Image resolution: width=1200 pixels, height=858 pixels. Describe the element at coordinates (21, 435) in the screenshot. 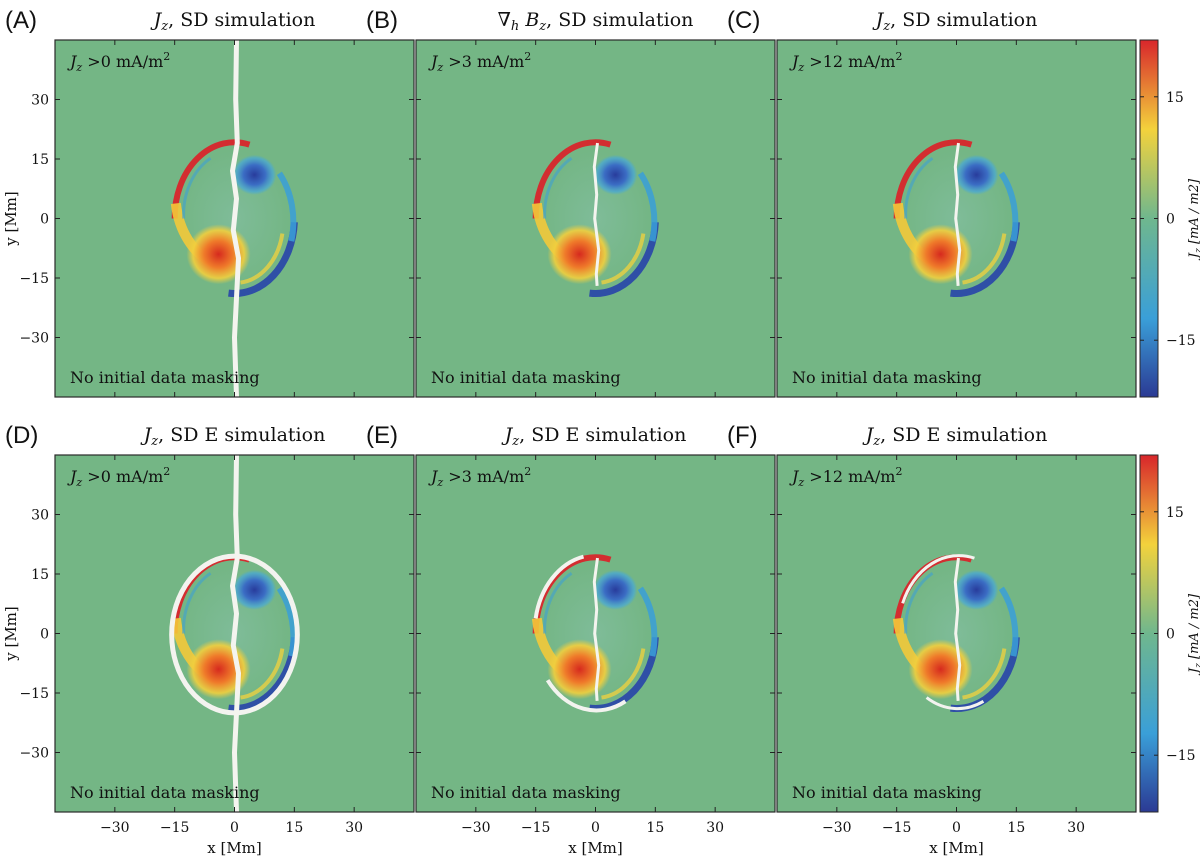

I see `panel-letter: (D)` at that location.